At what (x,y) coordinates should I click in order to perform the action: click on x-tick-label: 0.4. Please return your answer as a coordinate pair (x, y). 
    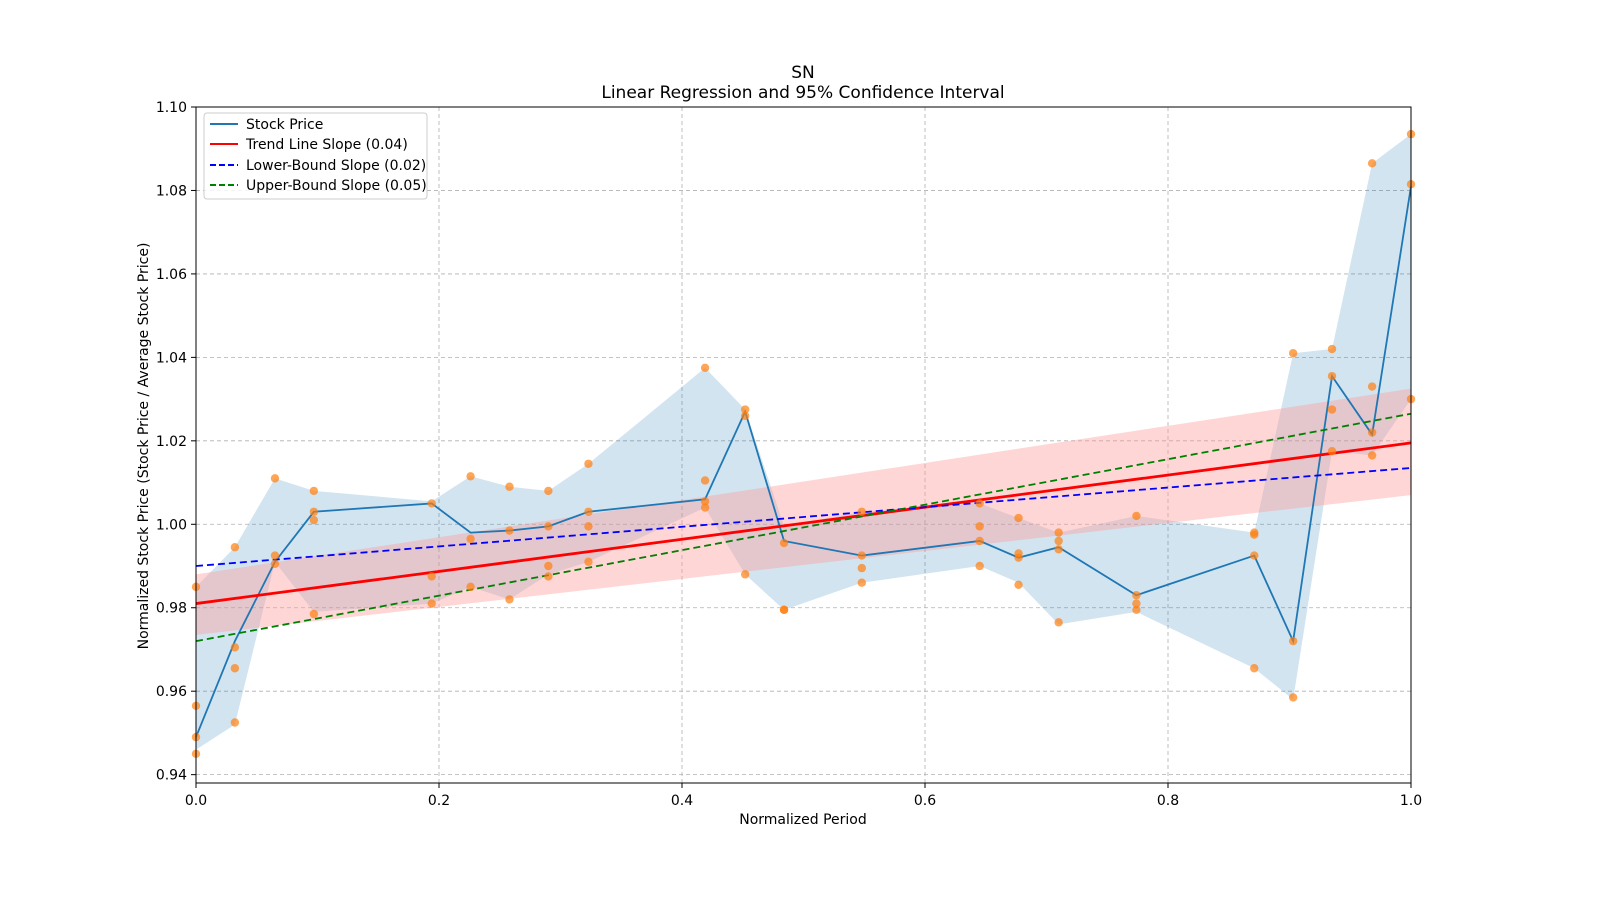
    Looking at the image, I should click on (682, 801).